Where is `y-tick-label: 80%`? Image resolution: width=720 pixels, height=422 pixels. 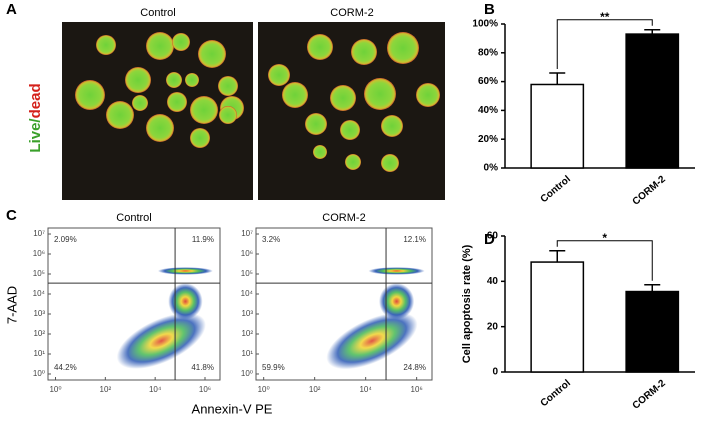
y-tick-label: 80% is located at coordinates (488, 52).